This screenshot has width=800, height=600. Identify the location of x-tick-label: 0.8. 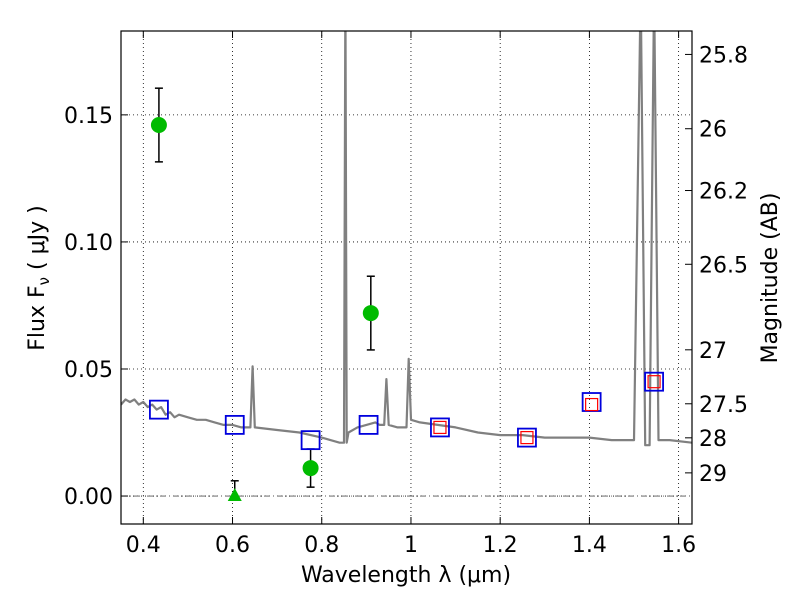
(321, 545).